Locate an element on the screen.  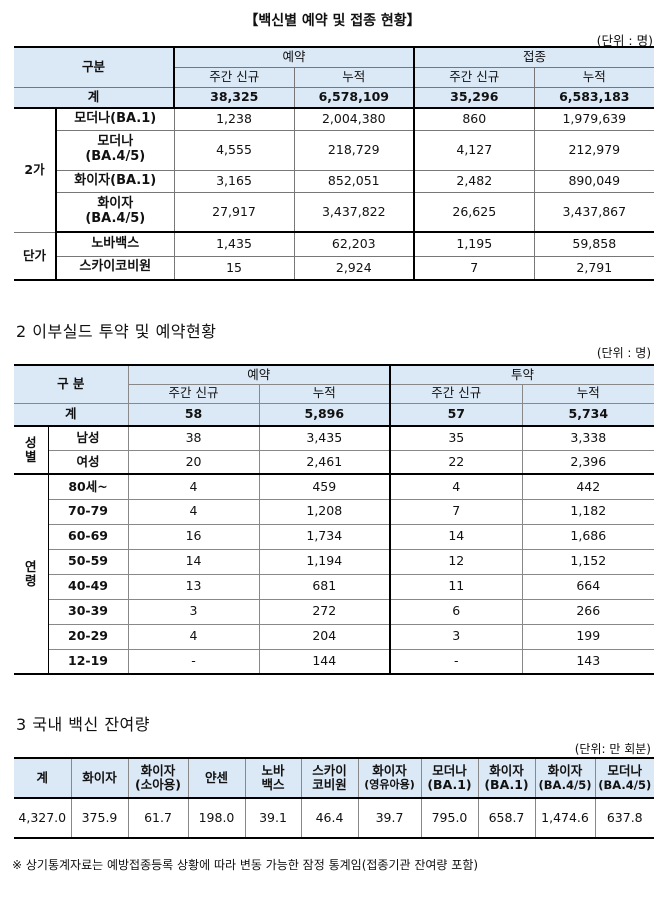
row-label: 모더나 (BA.4/5) is located at coordinates (115, 150).